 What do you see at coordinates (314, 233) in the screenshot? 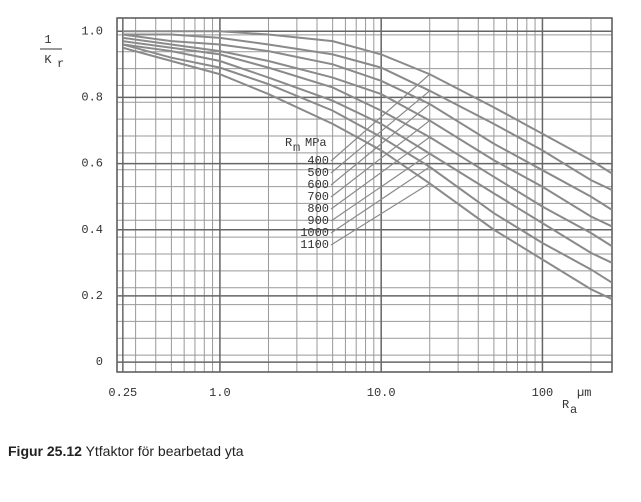
I see `legend-label: 1000` at bounding box center [314, 233].